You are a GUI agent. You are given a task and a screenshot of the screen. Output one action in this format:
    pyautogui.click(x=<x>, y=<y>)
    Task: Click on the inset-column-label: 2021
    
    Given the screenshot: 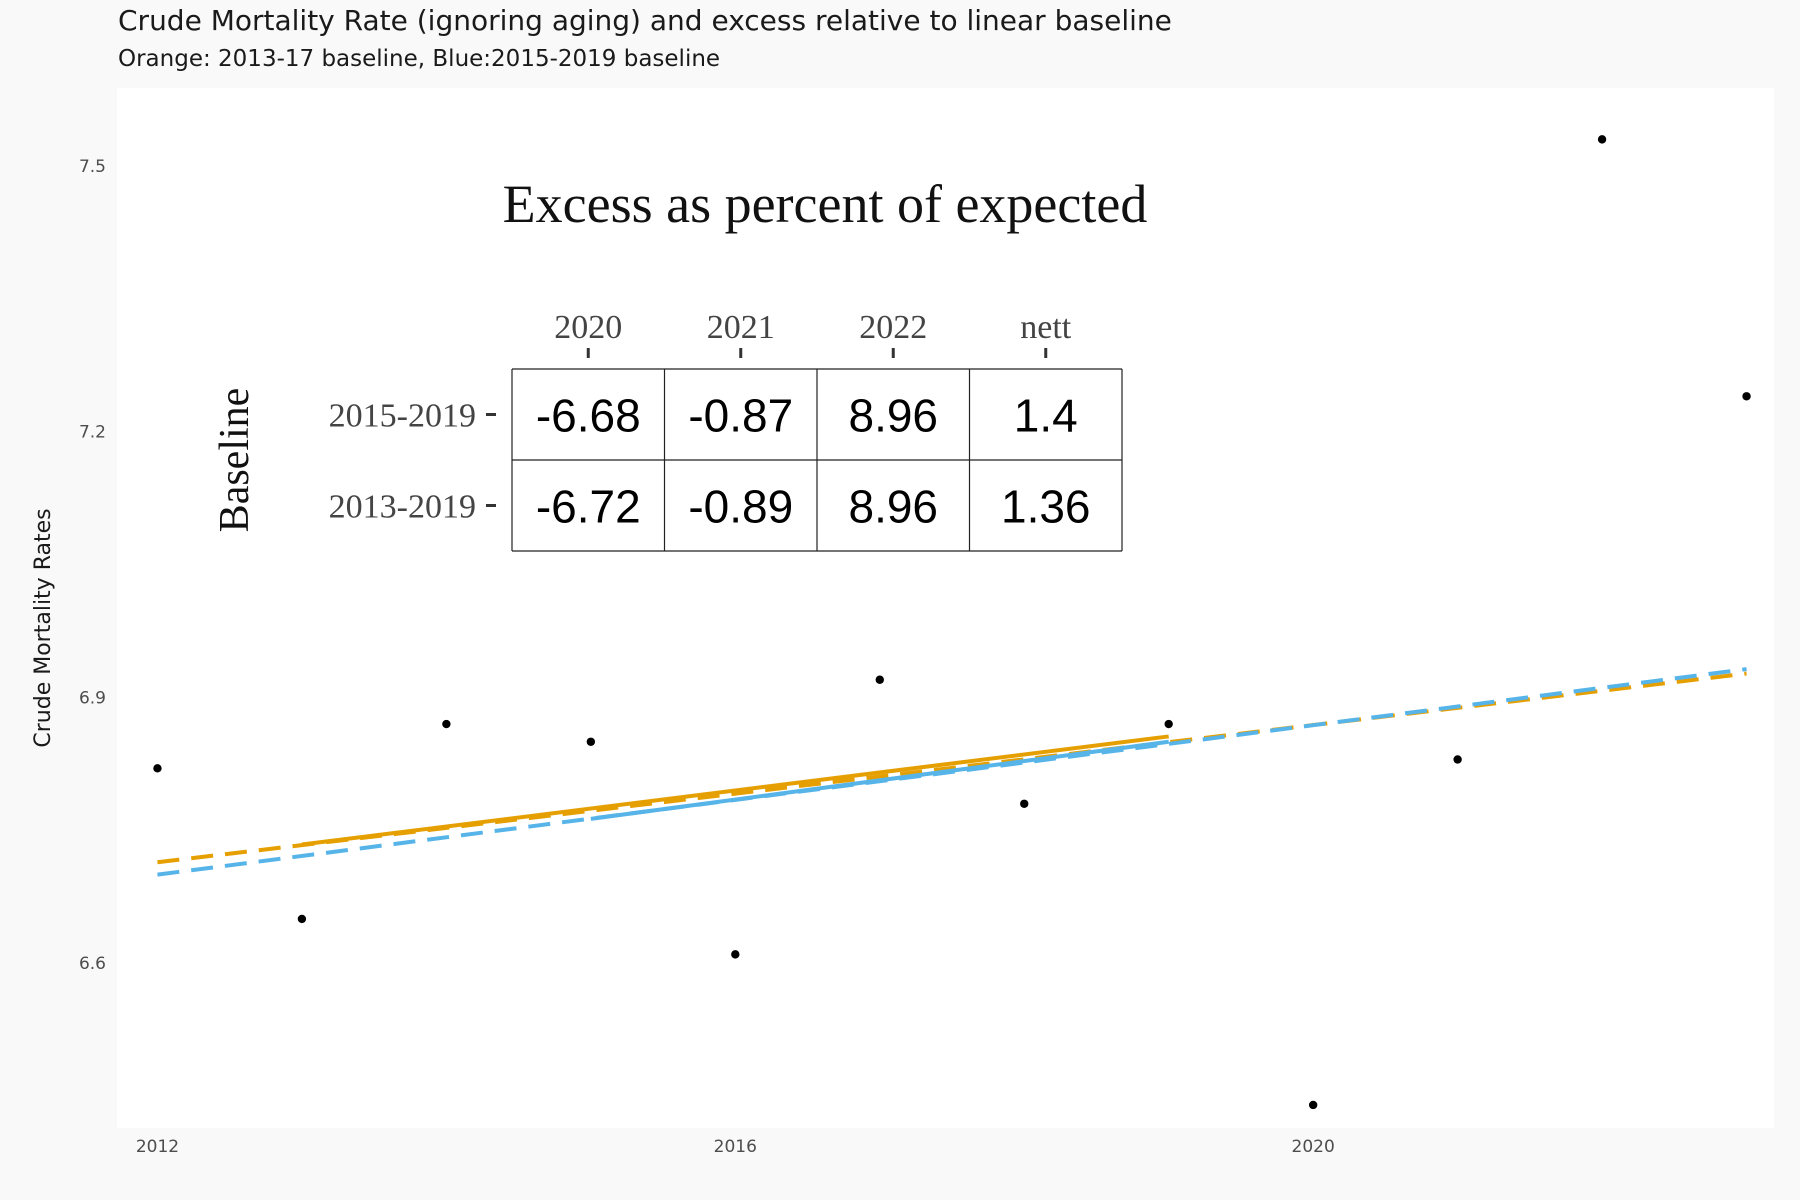 What is the action you would take?
    pyautogui.click(x=741, y=327)
    